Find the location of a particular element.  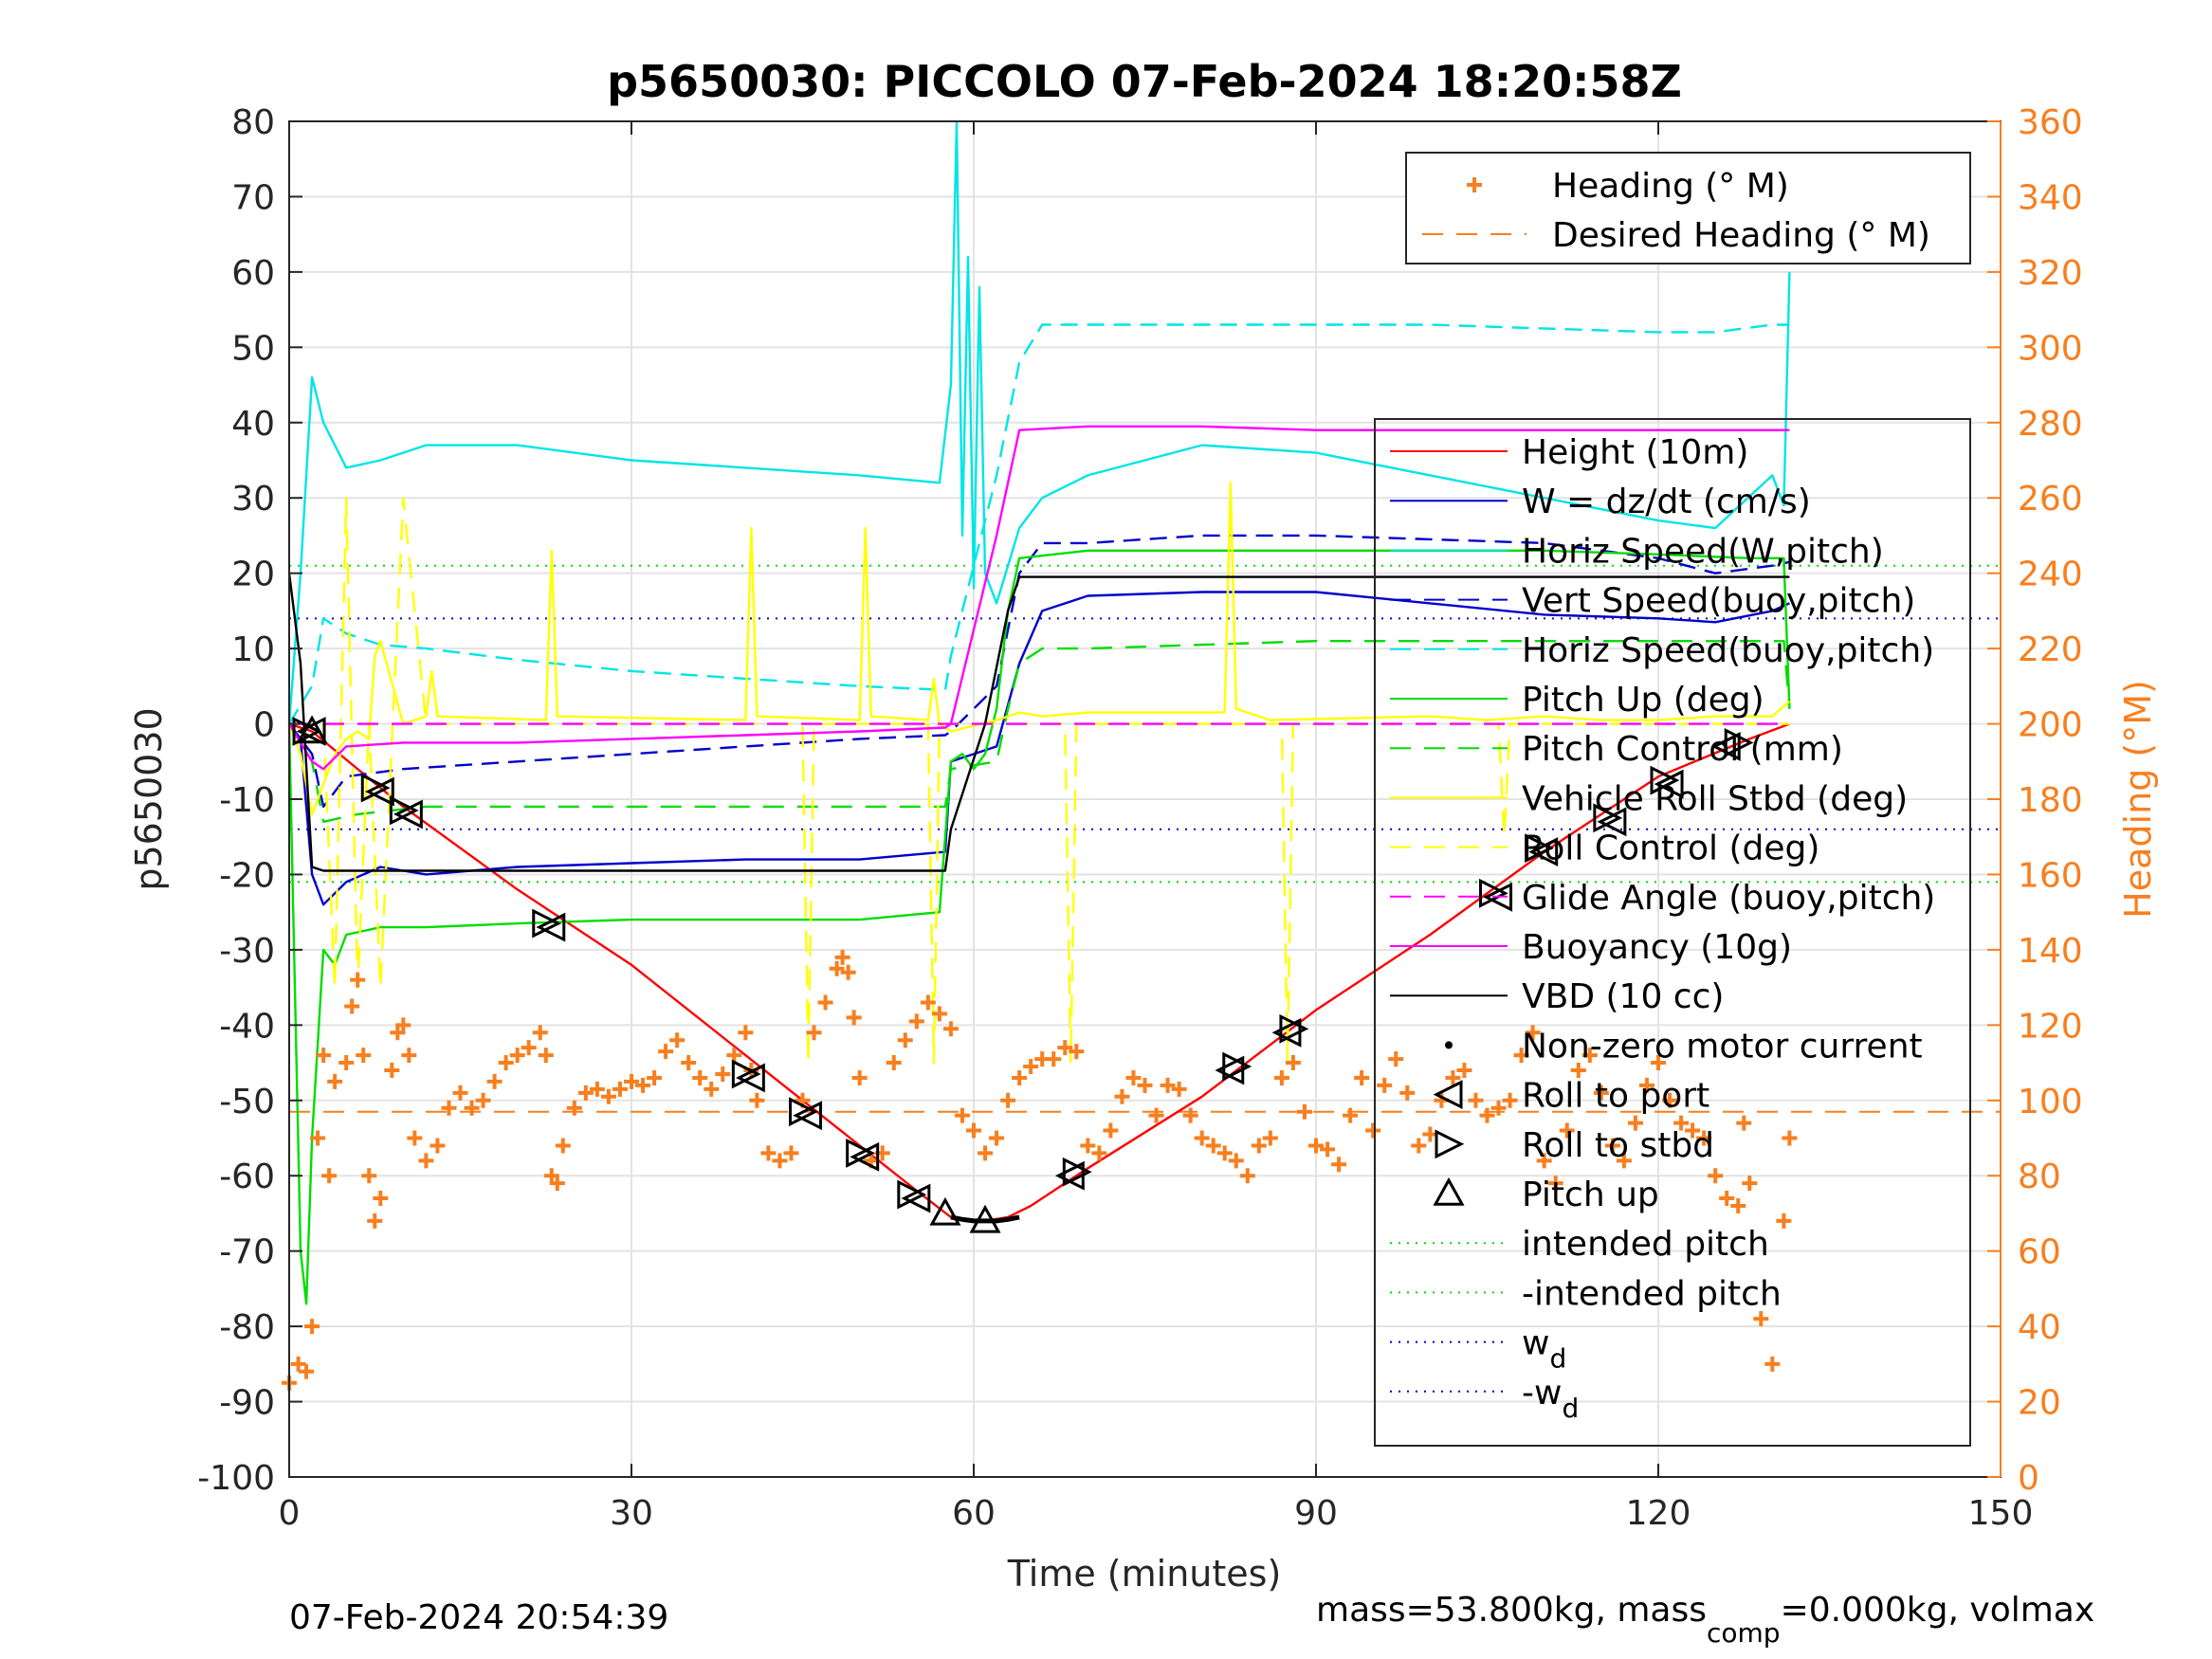

y-tick-label-left: -90 is located at coordinates (247, 1403).